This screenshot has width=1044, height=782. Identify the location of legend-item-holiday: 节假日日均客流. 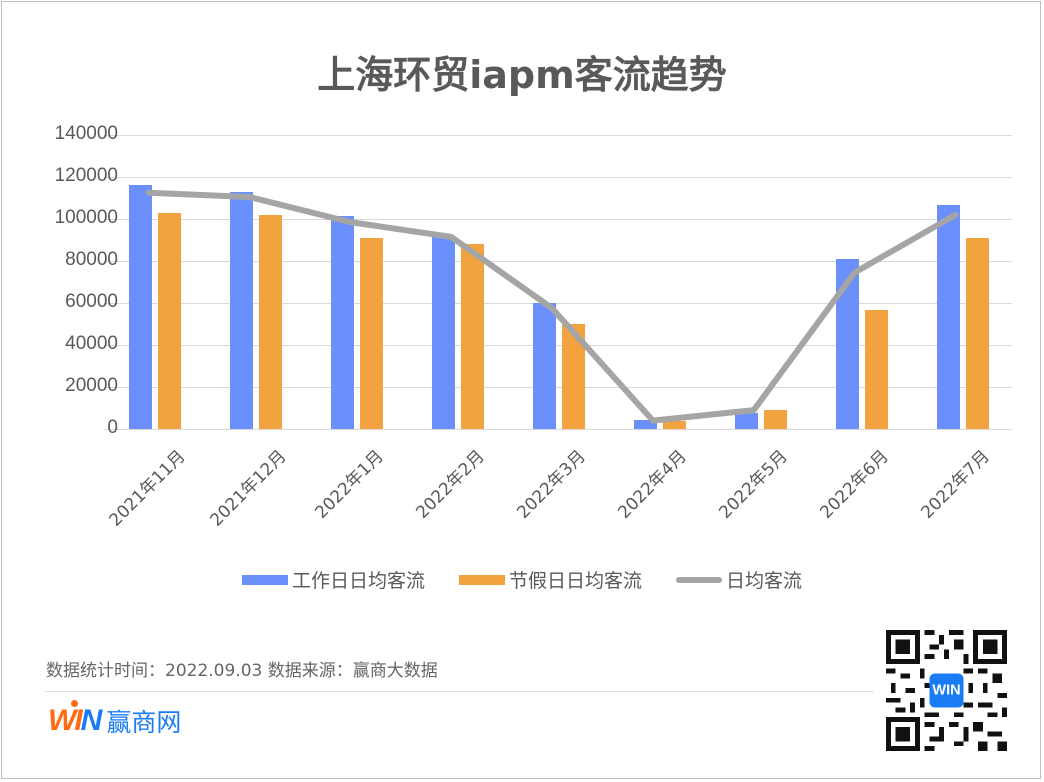
(550, 579).